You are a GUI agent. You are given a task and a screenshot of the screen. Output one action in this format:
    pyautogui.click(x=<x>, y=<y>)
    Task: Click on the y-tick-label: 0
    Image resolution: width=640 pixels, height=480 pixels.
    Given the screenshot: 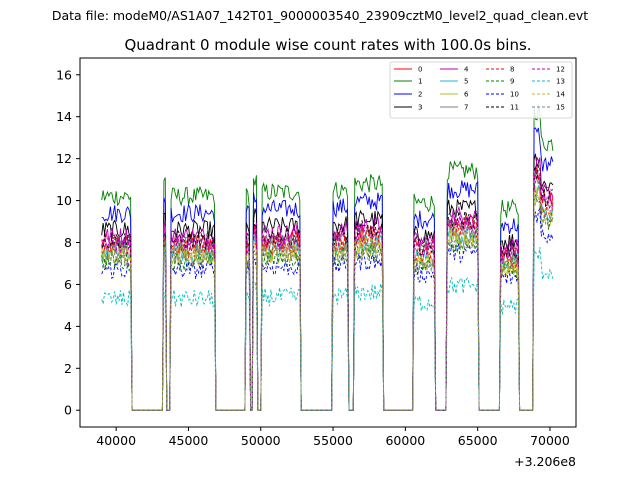 What is the action you would take?
    pyautogui.click(x=68, y=410)
    